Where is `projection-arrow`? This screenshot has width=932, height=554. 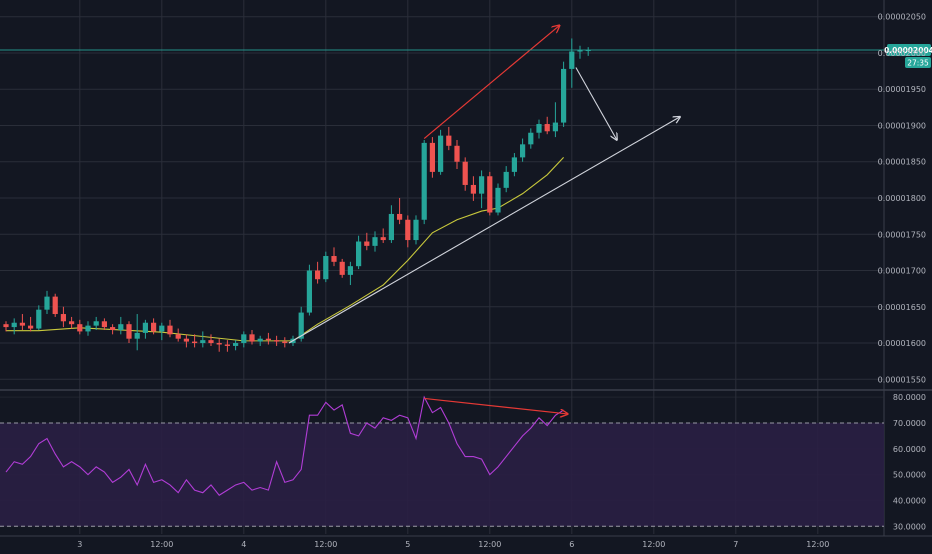 projection-arrow is located at coordinates (596, 103).